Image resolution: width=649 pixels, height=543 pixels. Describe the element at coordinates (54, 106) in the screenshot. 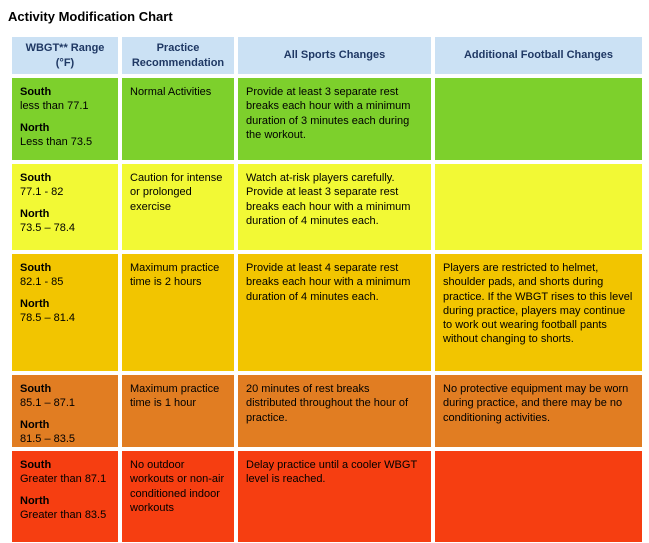

I see `wbgt-south-value: less than 77.1` at that location.